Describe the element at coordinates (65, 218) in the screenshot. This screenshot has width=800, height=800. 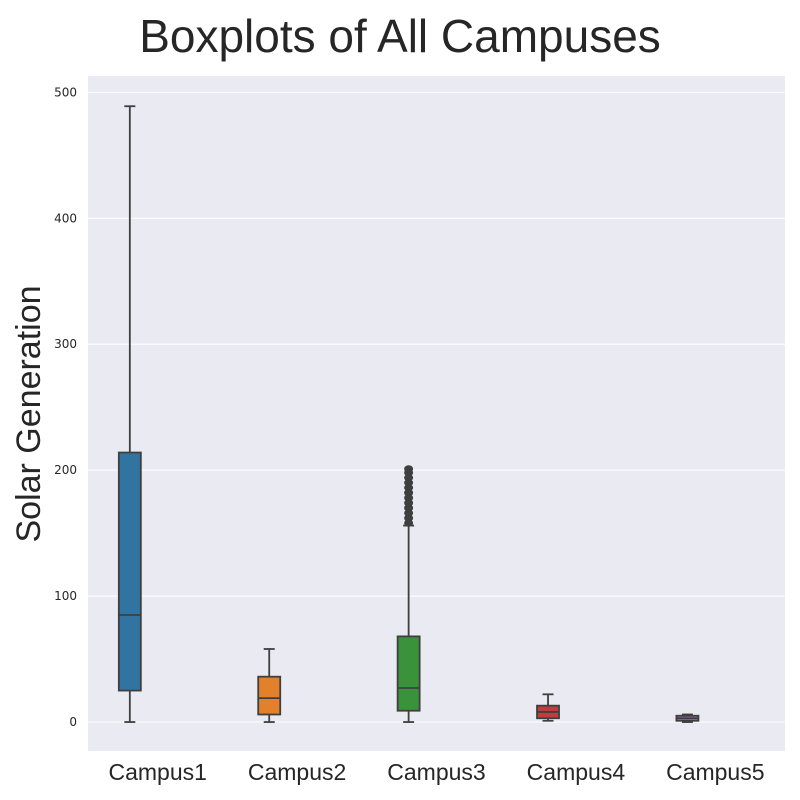
I see `y-tick-label: 400` at that location.